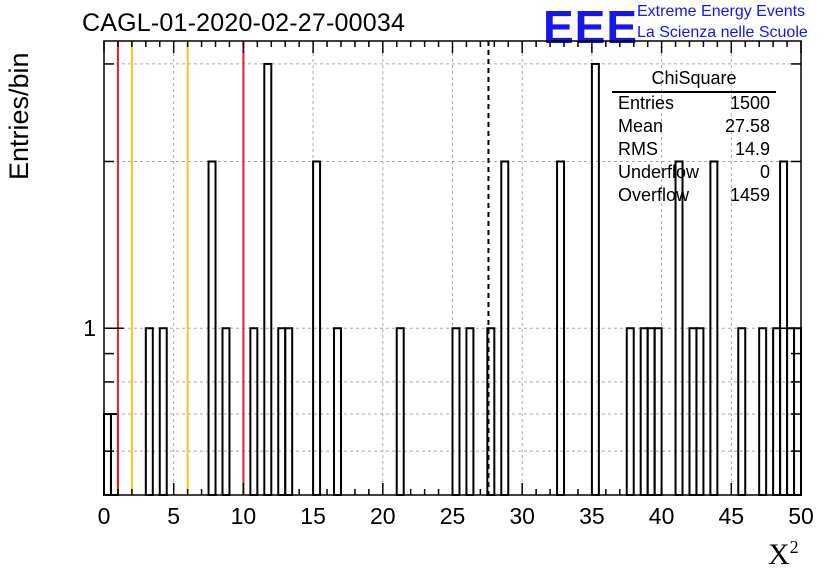  I want to click on x-axis-label-superscript: 2, so click(794, 547).